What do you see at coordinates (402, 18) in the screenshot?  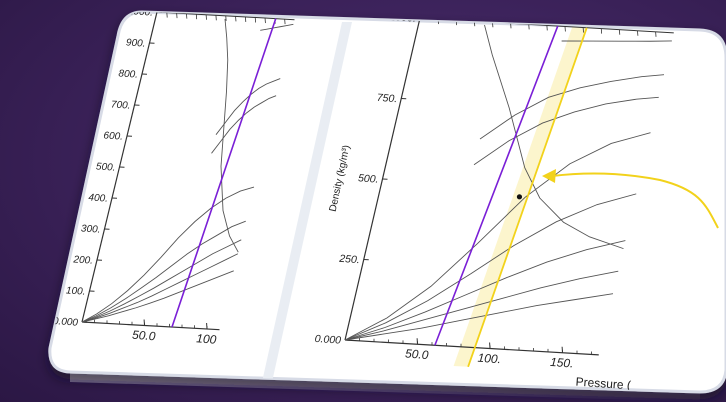 I see `right-y-tick-label: 1000.` at bounding box center [402, 18].